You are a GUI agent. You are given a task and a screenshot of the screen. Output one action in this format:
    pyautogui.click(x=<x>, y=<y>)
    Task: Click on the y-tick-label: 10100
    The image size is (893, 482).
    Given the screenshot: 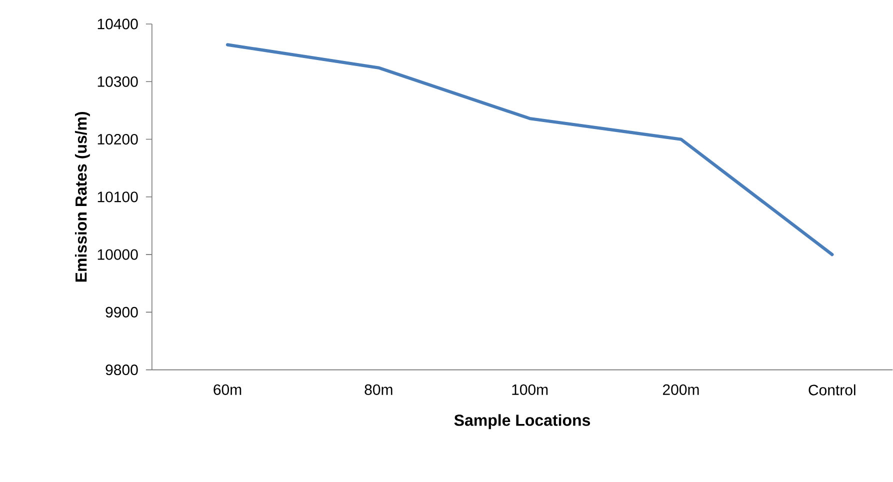 What is the action you would take?
    pyautogui.click(x=118, y=197)
    